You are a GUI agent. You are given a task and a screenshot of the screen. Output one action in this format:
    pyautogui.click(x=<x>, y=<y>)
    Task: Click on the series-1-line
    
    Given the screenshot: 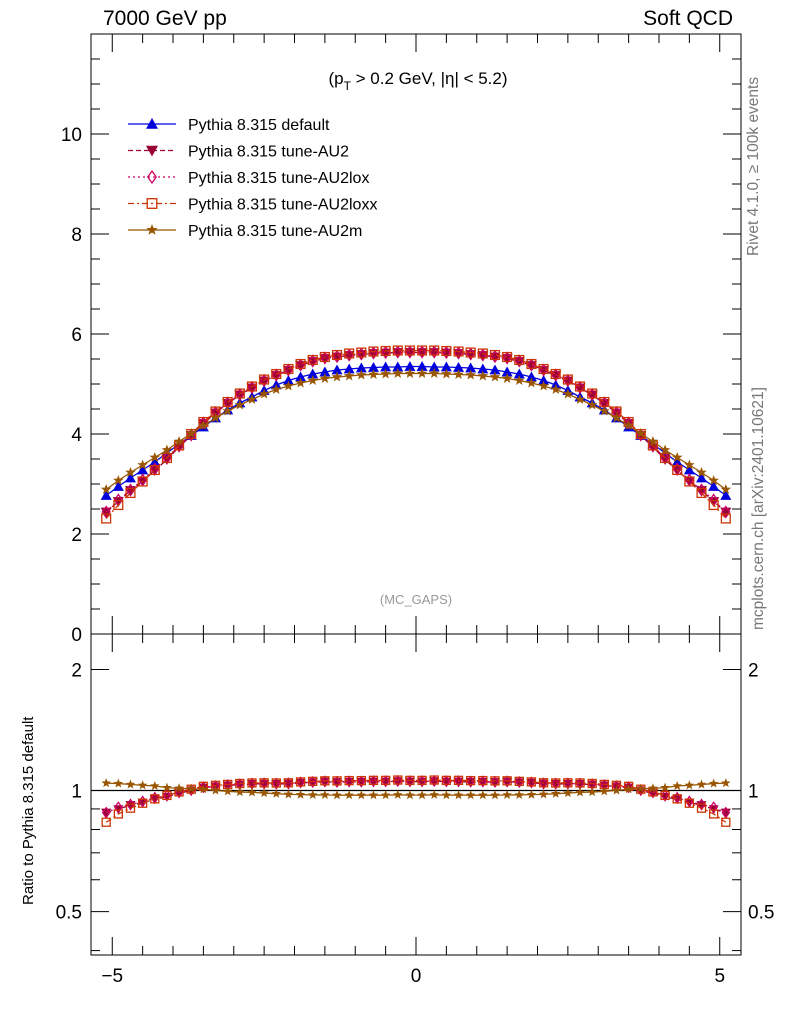 What is the action you would take?
    pyautogui.click(x=416, y=432)
    